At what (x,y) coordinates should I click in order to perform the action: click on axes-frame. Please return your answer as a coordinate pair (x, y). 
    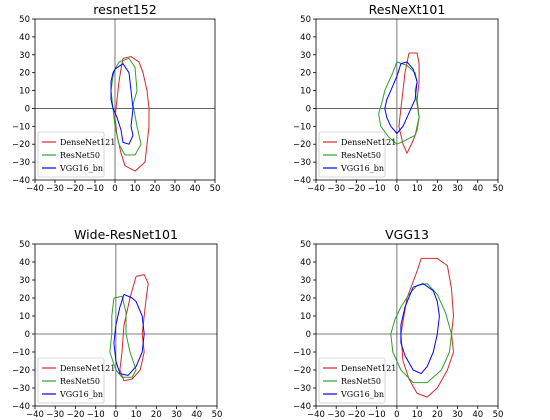
    Looking at the image, I should click on (126, 325).